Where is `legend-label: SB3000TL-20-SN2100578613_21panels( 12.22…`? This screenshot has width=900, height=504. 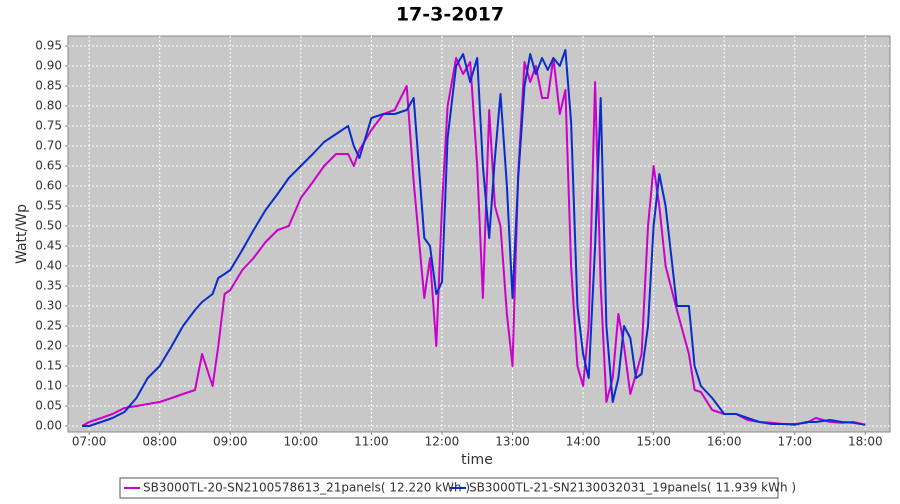
legend-label: SB3000TL-20-SN2100578613_21panels( 12.22… is located at coordinates (306, 488).